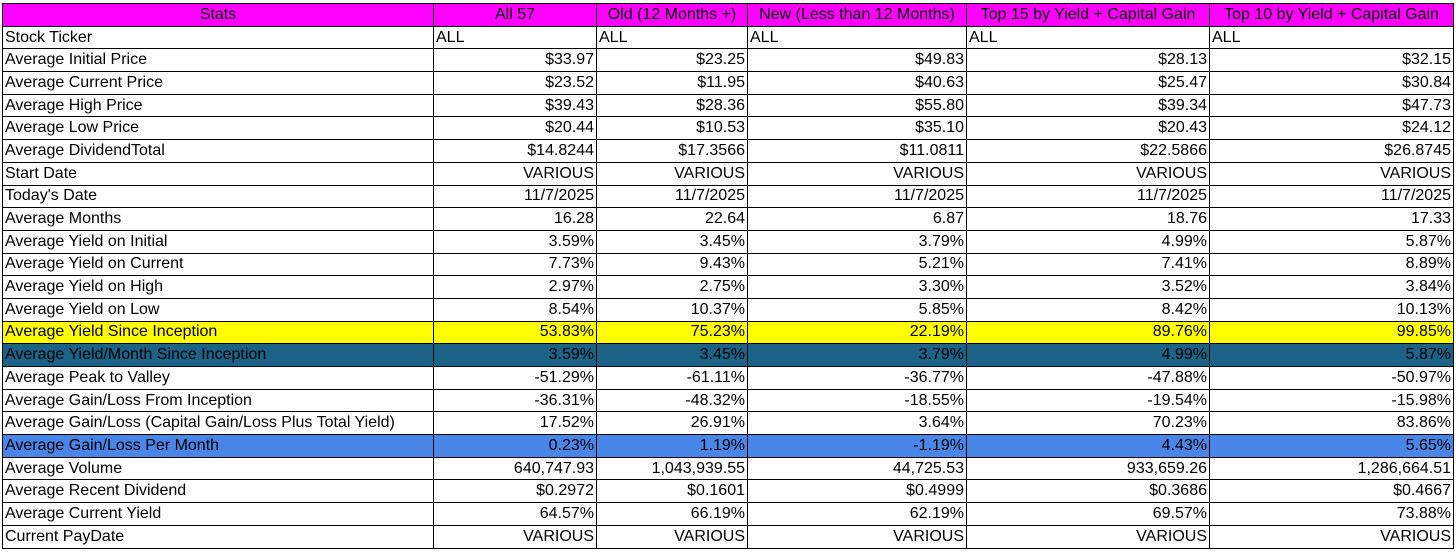 This screenshot has height=556, width=1456. Describe the element at coordinates (1331, 151) in the screenshot. I see `table-cell: $26.8745` at that location.